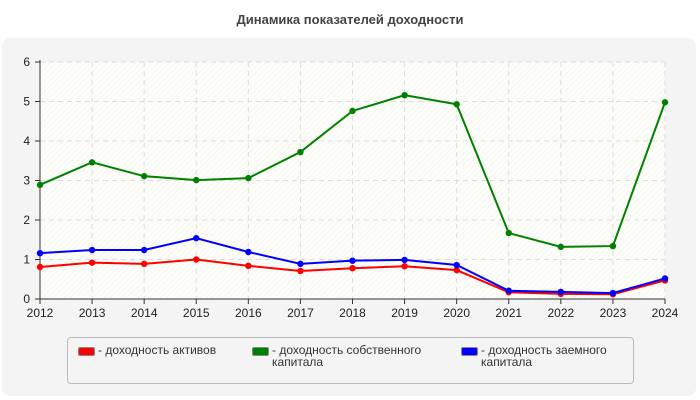 This screenshot has width=700, height=400. I want to click on x-tick-label: 2014, so click(144, 313).